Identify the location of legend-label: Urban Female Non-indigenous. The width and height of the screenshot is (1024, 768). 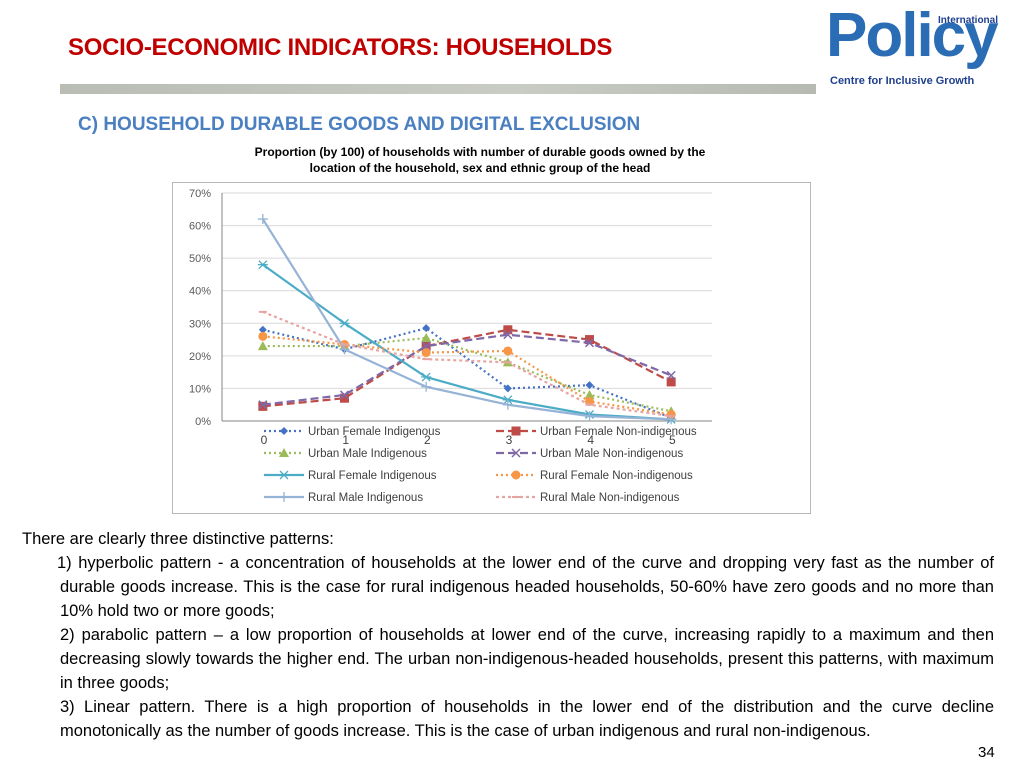
(618, 432).